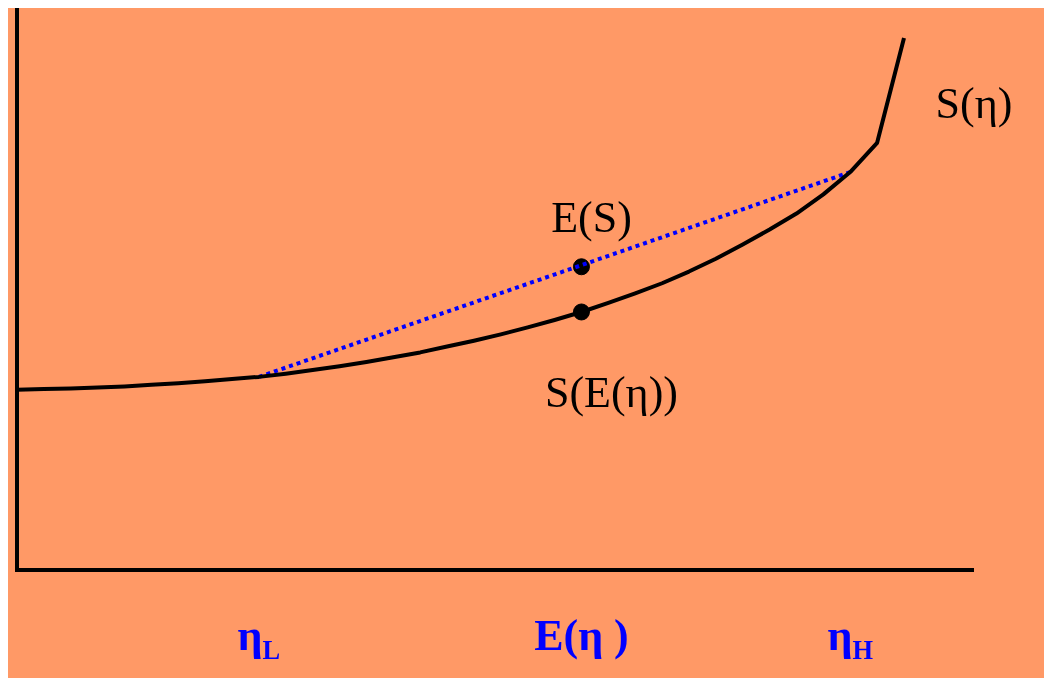 The image size is (1052, 686). I want to click on annotation: S(E(η)), so click(611, 392).